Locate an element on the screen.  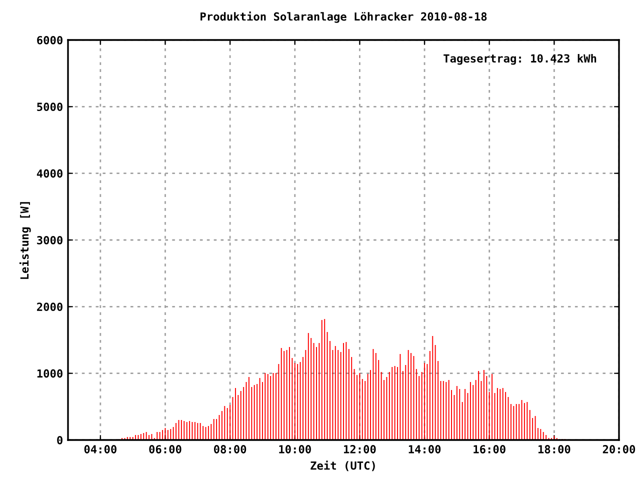
chart-title: Produktion Solaranlage Löhracker 2010-08-18 is located at coordinates (343, 17).